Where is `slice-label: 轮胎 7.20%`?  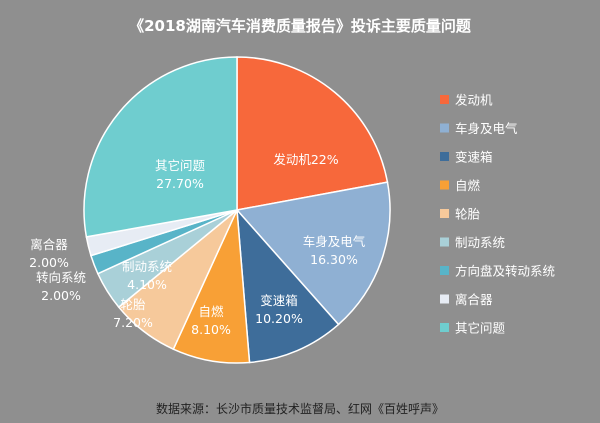 slice-label: 轮胎 7.20% is located at coordinates (133, 313).